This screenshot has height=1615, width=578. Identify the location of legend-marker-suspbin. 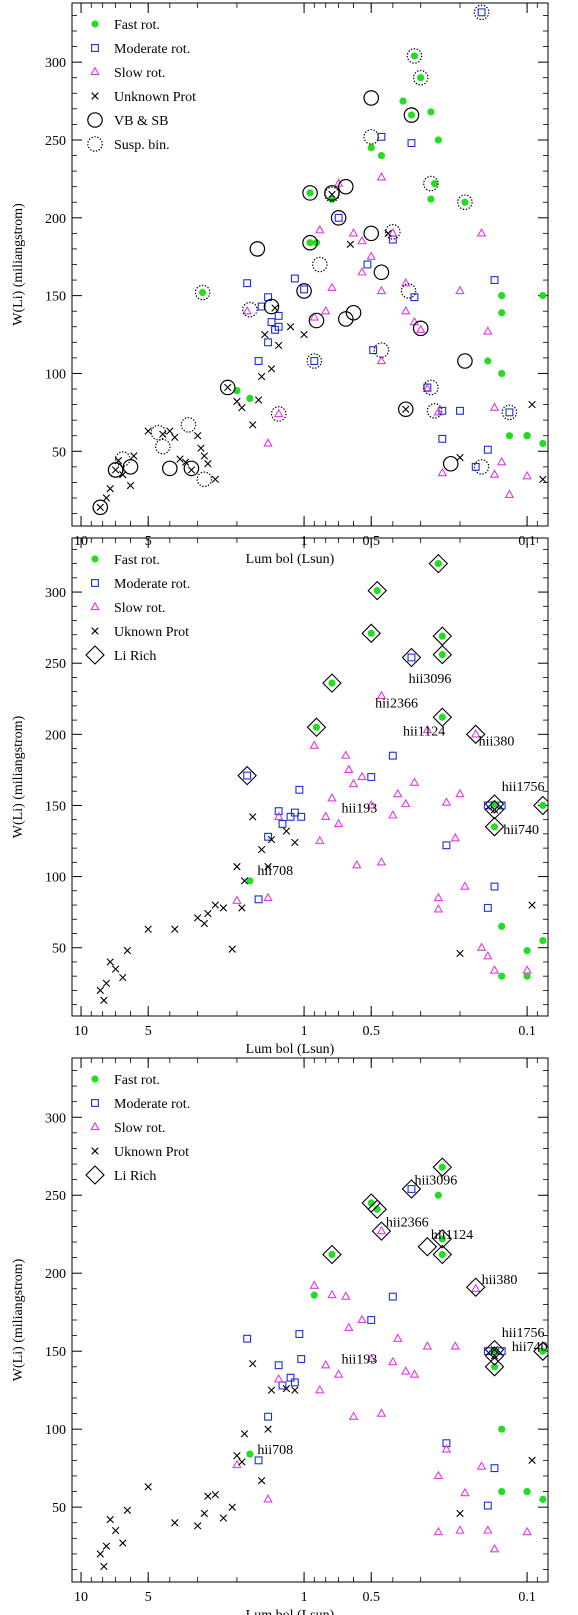
(95, 144).